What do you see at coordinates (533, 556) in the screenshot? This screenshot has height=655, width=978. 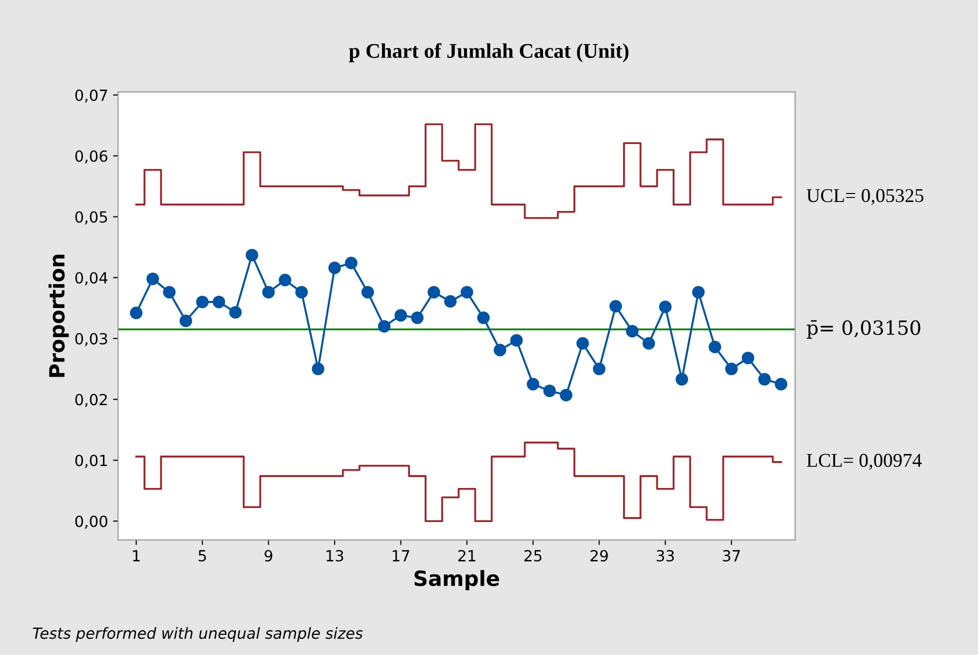 I see `x-tick-label: 25` at bounding box center [533, 556].